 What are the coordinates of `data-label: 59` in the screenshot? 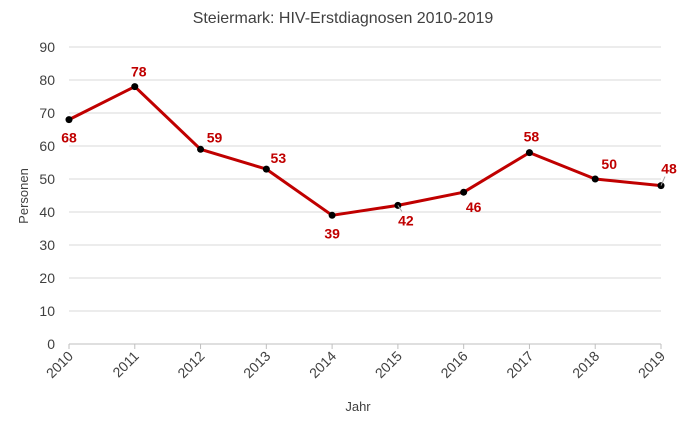 It's located at (215, 137).